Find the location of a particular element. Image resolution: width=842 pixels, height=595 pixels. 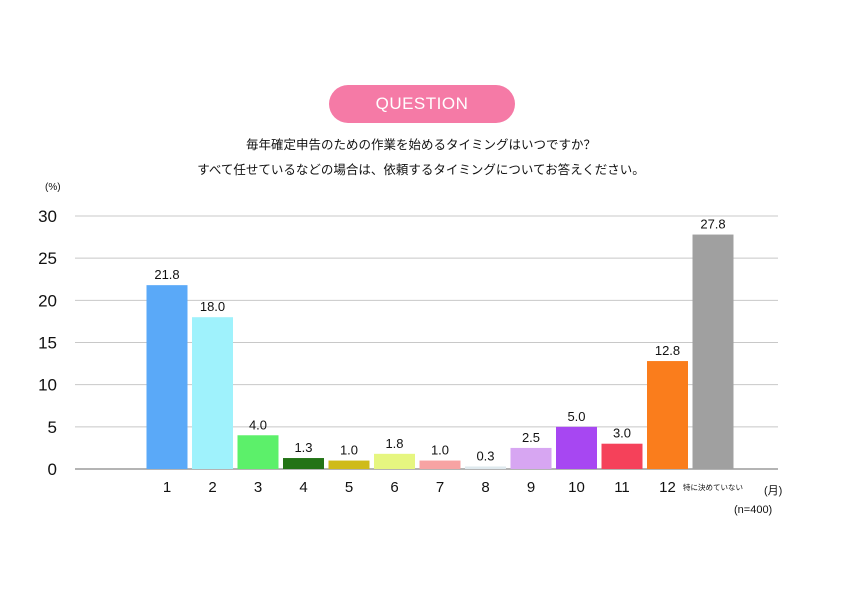

data-label: 3.0 is located at coordinates (622, 433).